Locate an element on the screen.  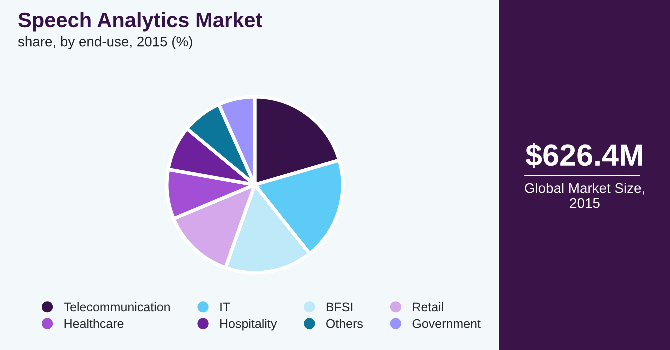
legend-label: Government is located at coordinates (446, 323).